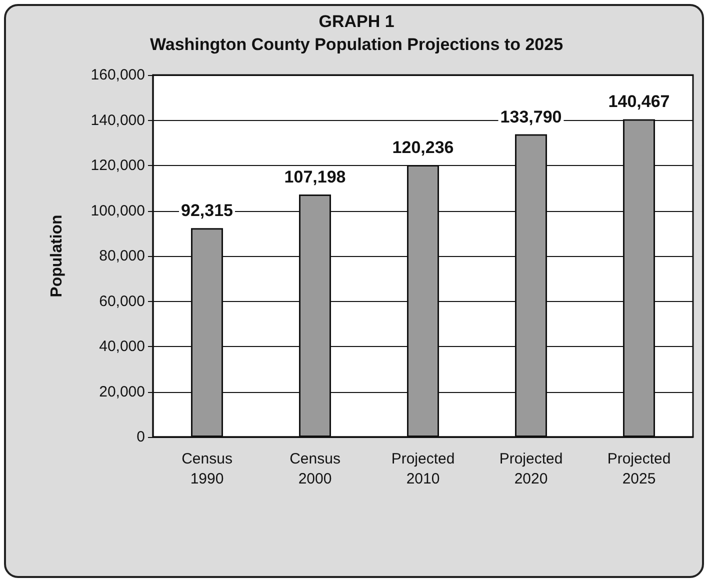 The image size is (713, 586). I want to click on y-axis-title: Population, so click(57, 256).